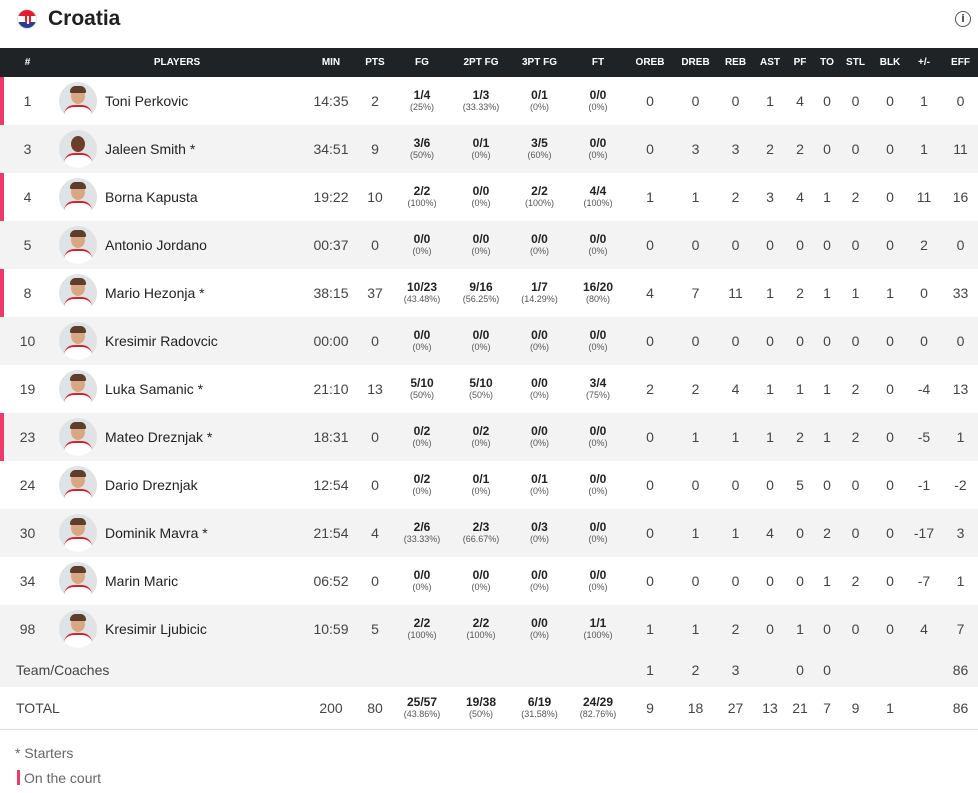 The image size is (978, 793). Describe the element at coordinates (481, 527) in the screenshot. I see `two-point-fg-made-attempted: 2/3` at that location.